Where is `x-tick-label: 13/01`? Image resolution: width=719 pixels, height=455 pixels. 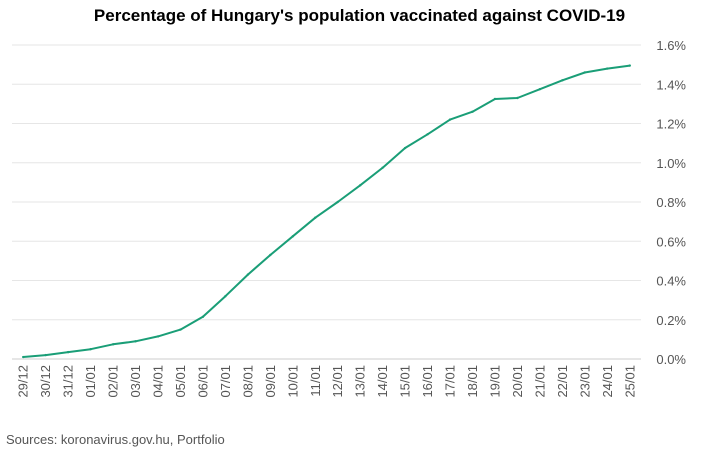
x-tick-label: 13/01 is located at coordinates (360, 381).